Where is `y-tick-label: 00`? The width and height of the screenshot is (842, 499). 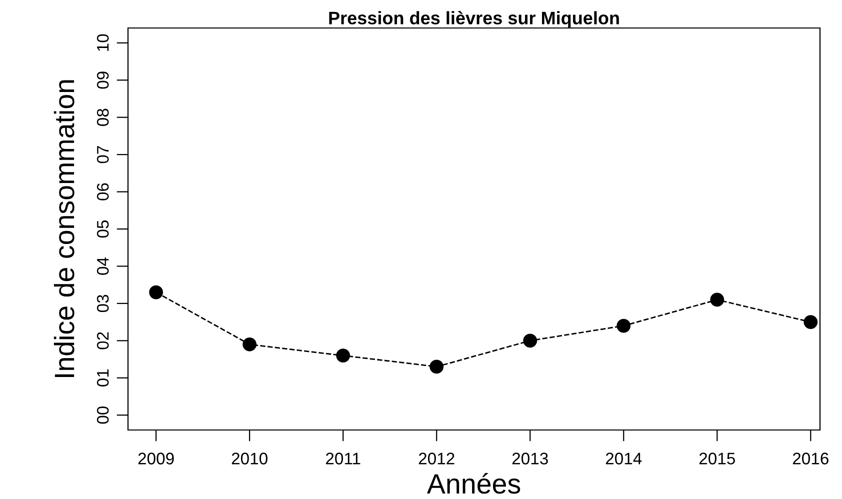 y-tick-label: 00 is located at coordinates (102, 415).